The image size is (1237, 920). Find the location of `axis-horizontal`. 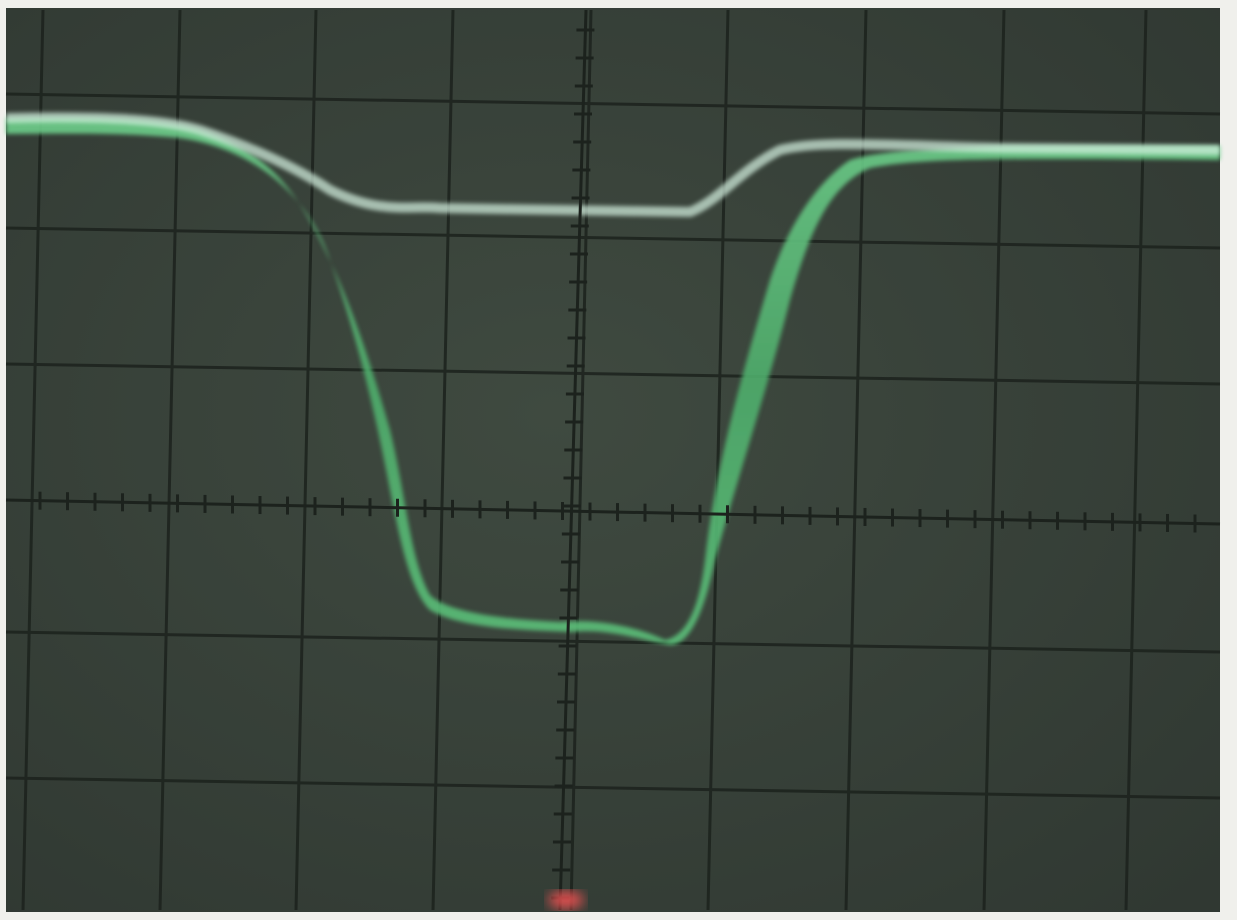

axis-horizontal is located at coordinates (613, 512).